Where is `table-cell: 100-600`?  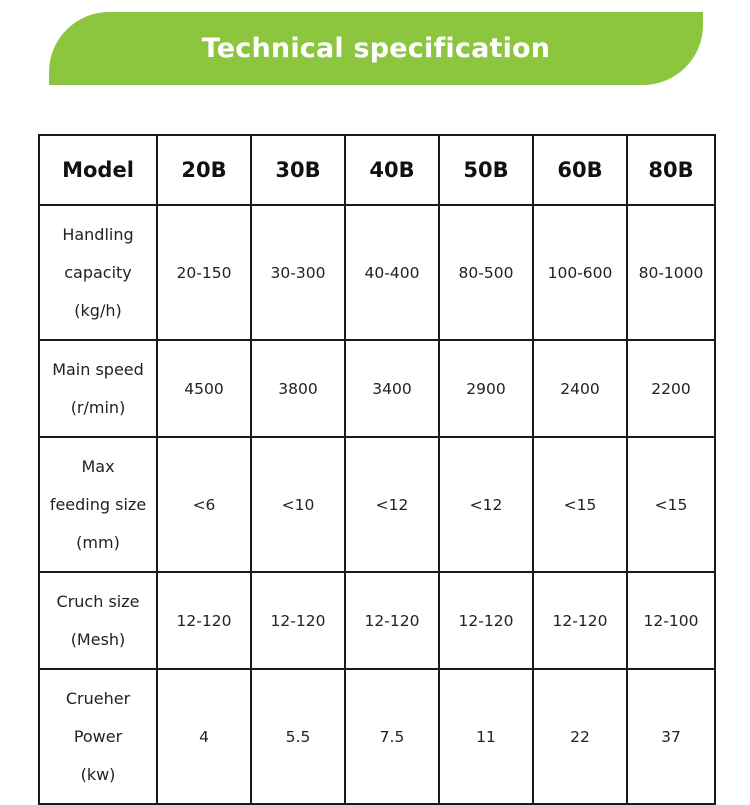 table-cell: 100-600 is located at coordinates (580, 272).